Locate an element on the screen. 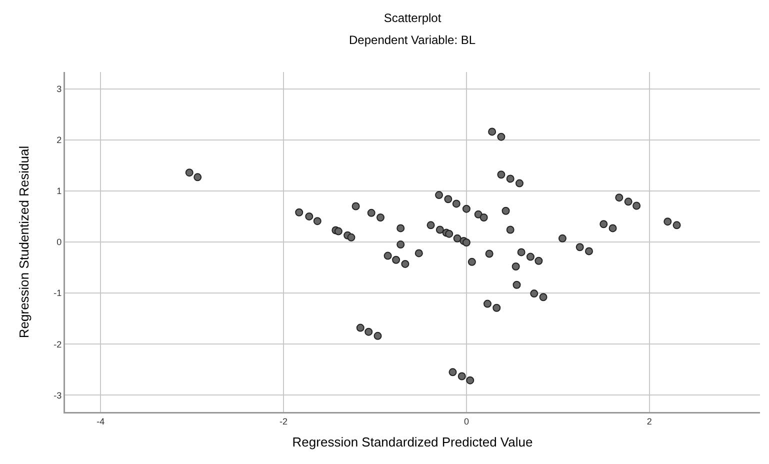 This screenshot has height=464, width=769. y-tick-label: -3 is located at coordinates (58, 395).